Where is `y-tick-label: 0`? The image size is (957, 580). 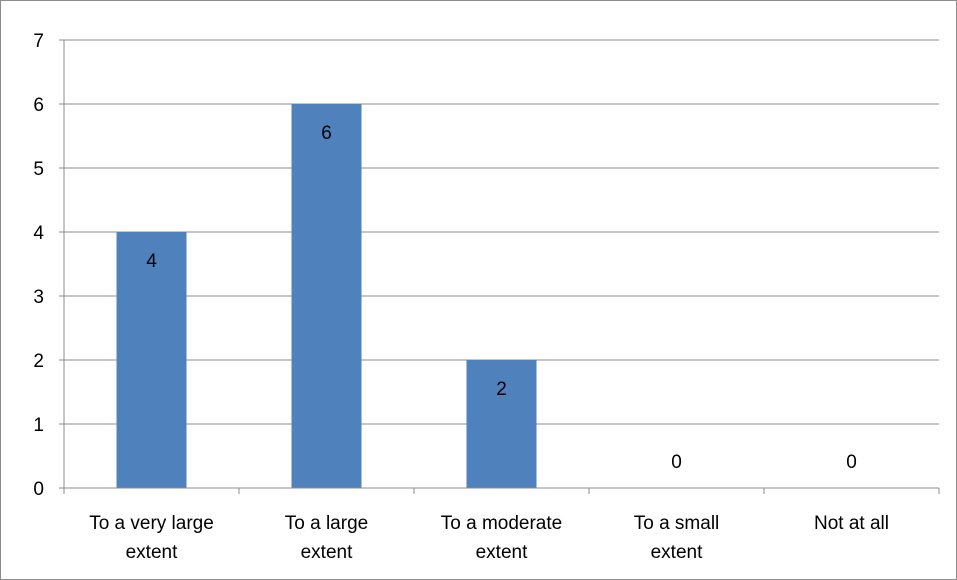 y-tick-label: 0 is located at coordinates (38, 489).